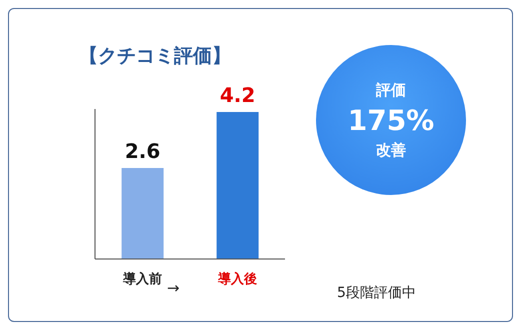 Image resolution: width=521 pixels, height=330 pixels. What do you see at coordinates (376, 293) in the screenshot?
I see `text: 5段階評価中` at bounding box center [376, 293].